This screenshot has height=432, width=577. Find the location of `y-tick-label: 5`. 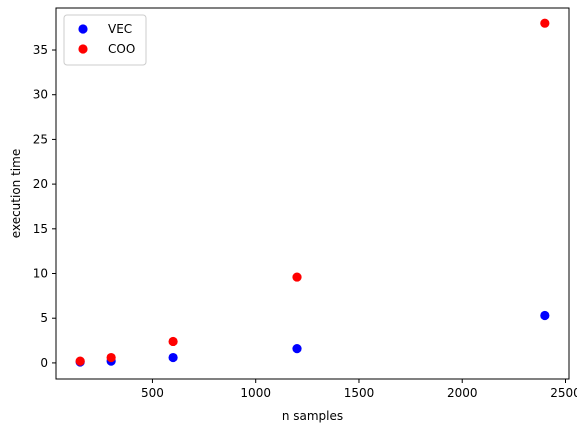

y-tick-label: 5 is located at coordinates (44, 318).